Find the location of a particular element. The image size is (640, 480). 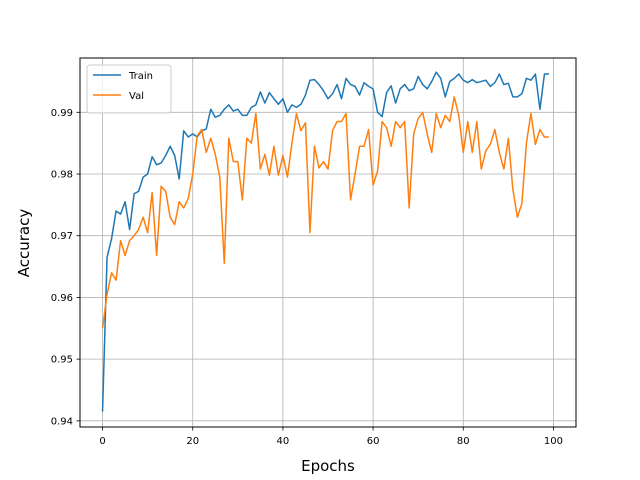

y-axis-title: Accuracy is located at coordinates (24, 243).